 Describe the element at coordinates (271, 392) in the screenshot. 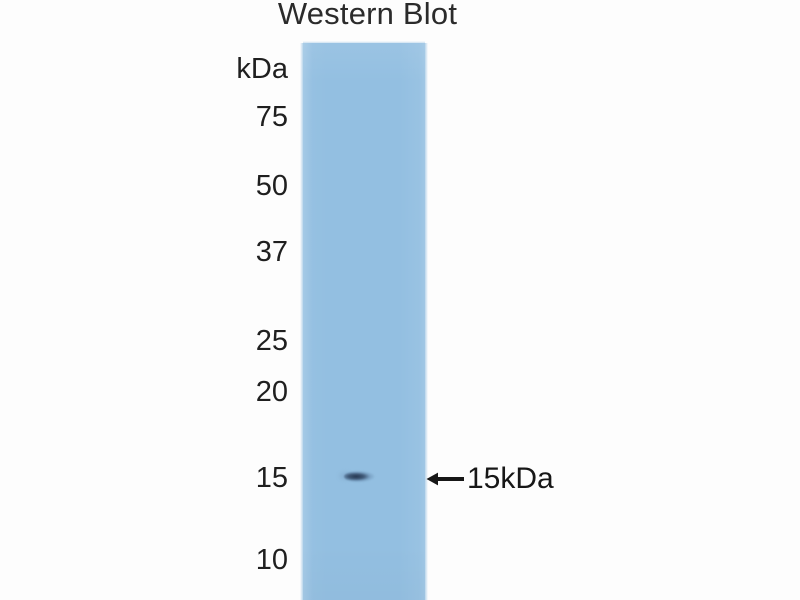

I see `ladder-marker-20: 20` at that location.